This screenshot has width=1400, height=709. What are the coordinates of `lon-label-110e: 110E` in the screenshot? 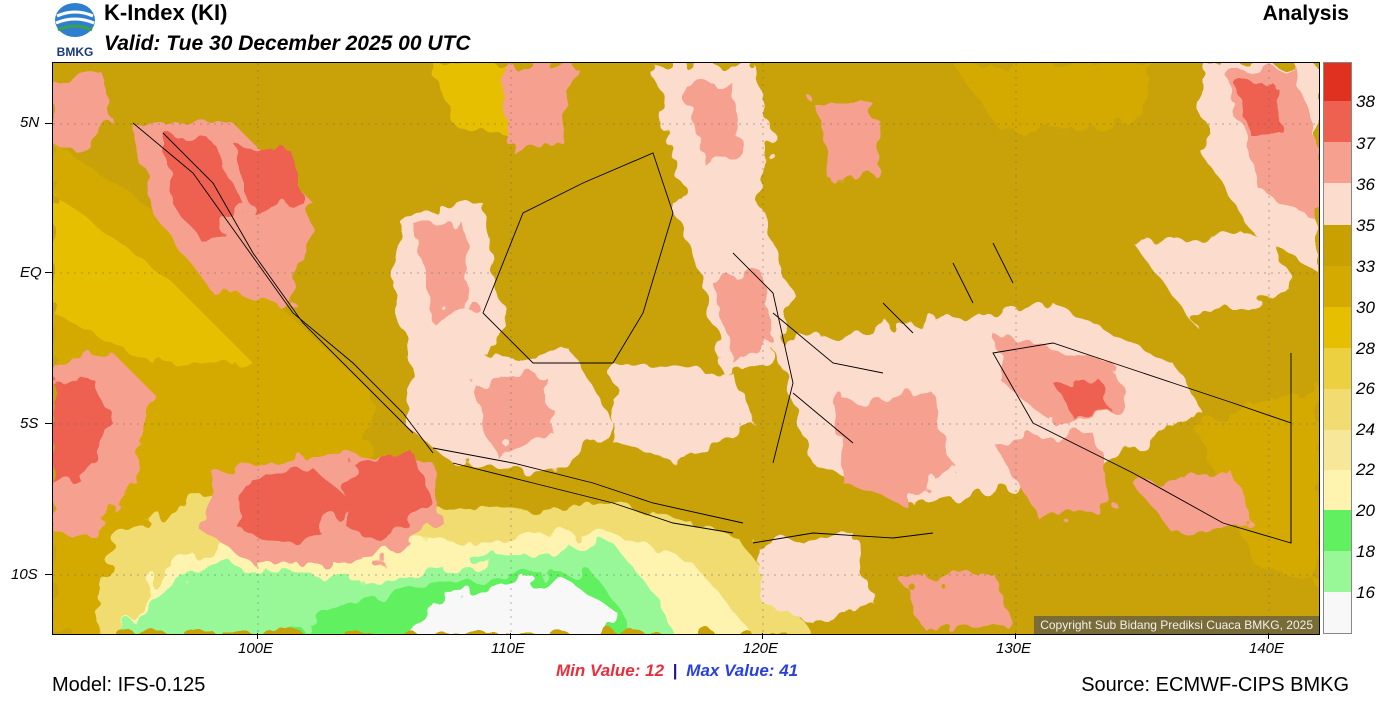 It's located at (508, 648).